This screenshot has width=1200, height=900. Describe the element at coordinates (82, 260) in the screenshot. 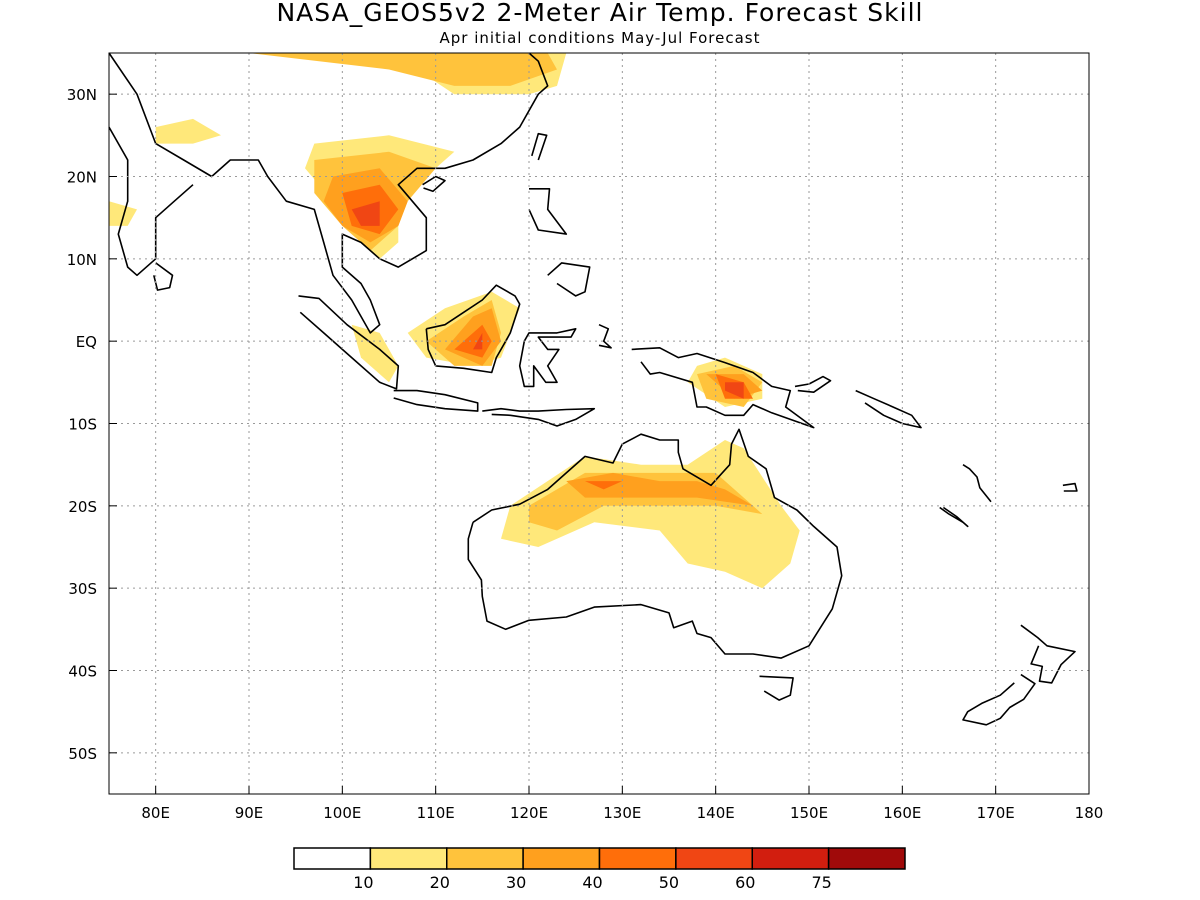

I see `y-tick-label: 10N` at that location.